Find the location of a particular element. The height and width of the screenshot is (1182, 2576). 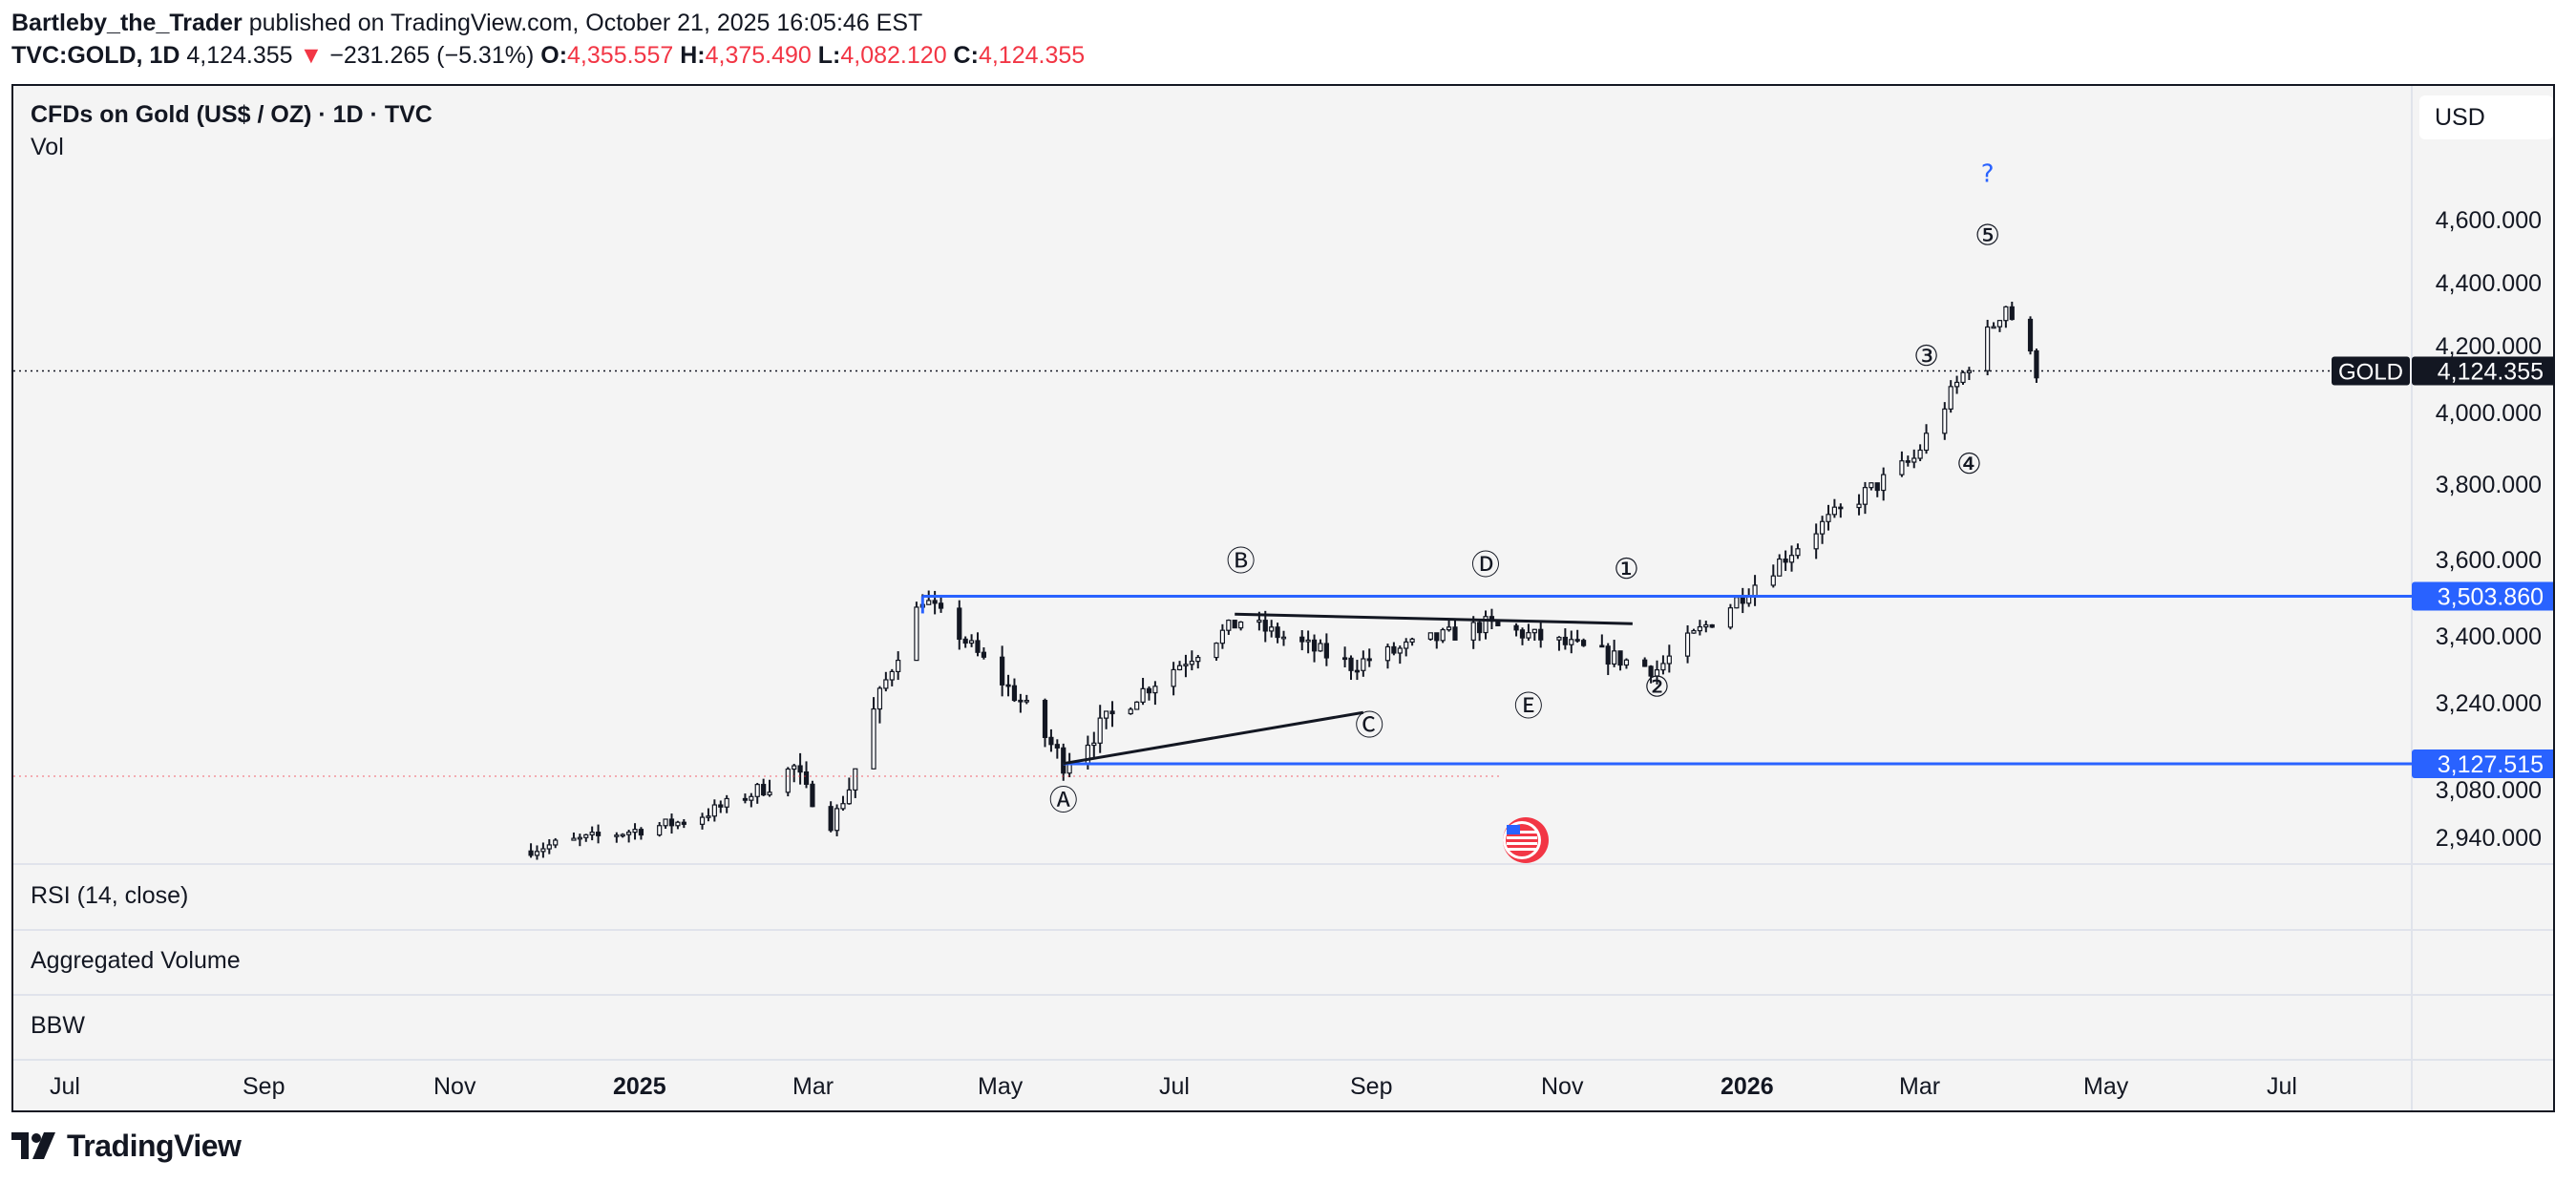

x-tick-label: Jul is located at coordinates (65, 1086).